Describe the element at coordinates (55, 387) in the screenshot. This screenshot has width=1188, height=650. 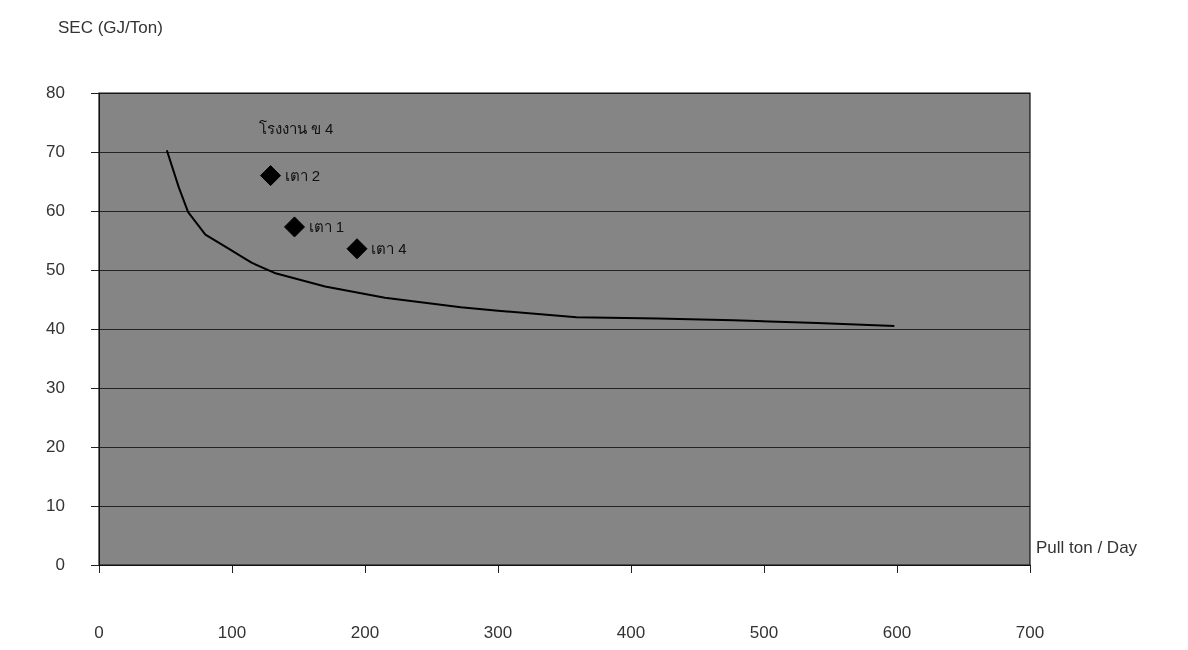
I see `y-tick-label: 30` at that location.